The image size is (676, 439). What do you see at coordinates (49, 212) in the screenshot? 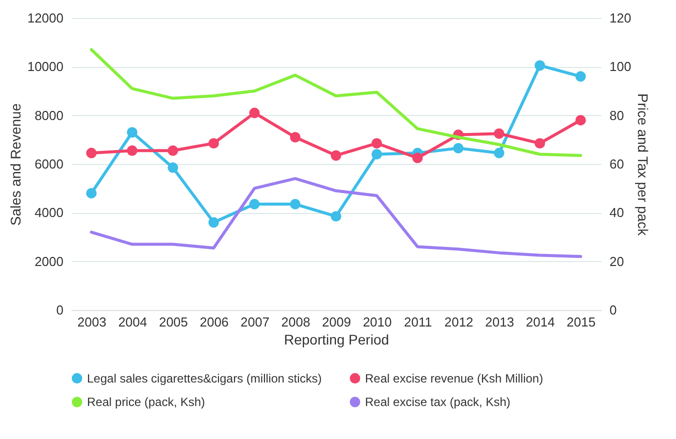
I see `y-tick-label: 4000` at bounding box center [49, 212].